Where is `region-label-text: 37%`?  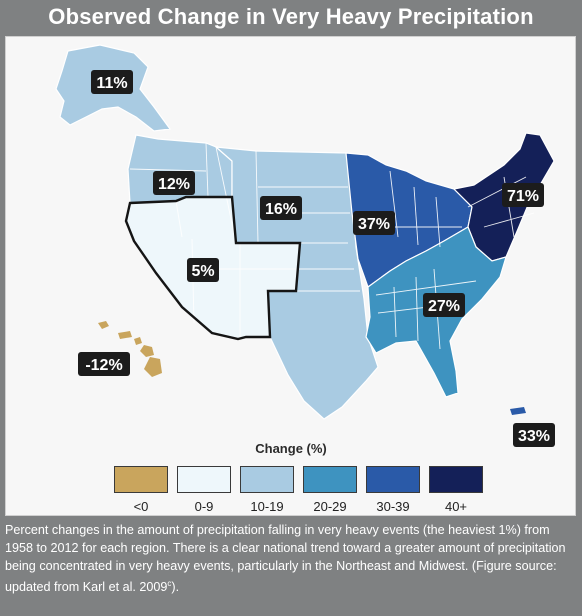
region-label-text: 37% is located at coordinates (374, 224).